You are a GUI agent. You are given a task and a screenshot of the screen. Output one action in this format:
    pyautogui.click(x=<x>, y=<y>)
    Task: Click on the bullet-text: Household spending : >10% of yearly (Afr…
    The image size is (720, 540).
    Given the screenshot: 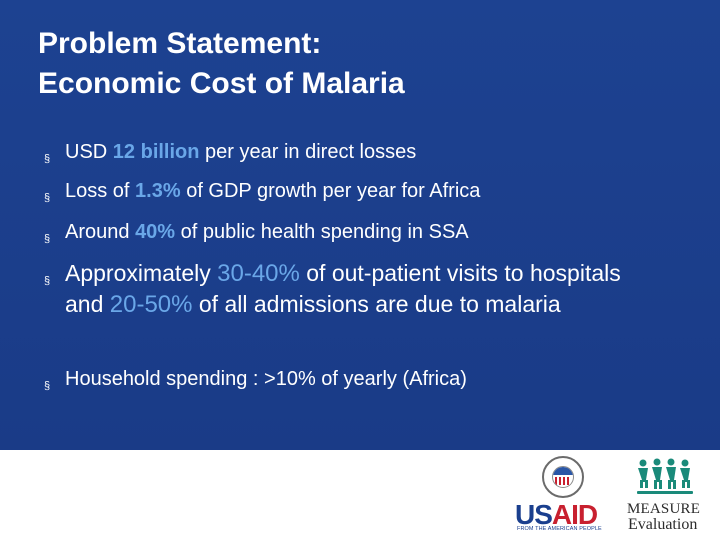 What is the action you would take?
    pyautogui.click(x=266, y=379)
    